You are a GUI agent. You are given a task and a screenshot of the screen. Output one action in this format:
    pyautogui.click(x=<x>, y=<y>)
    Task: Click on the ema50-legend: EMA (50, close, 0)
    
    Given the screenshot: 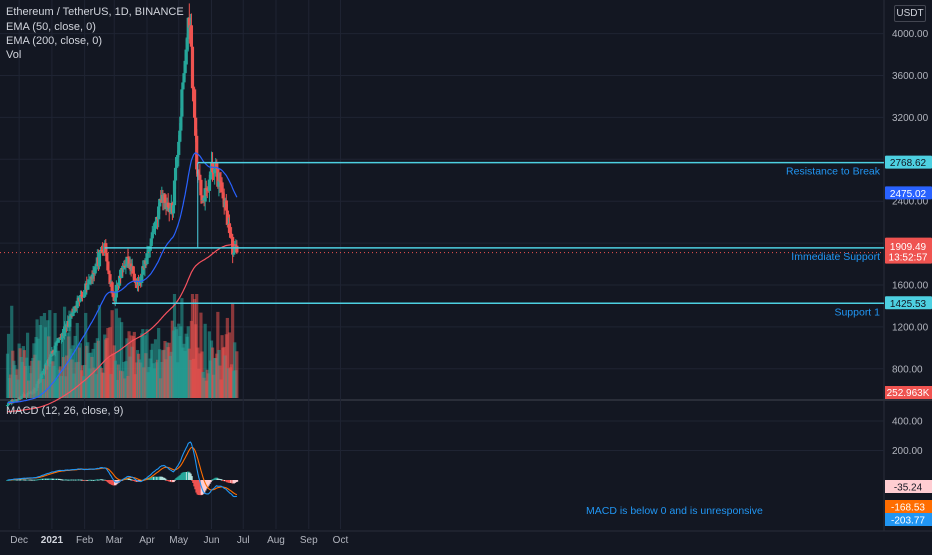 What is the action you would take?
    pyautogui.click(x=51, y=27)
    